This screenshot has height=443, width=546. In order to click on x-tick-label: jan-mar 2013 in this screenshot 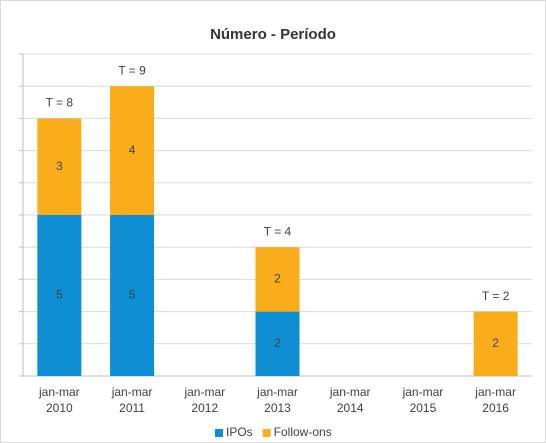, I will do `click(277, 400)`.